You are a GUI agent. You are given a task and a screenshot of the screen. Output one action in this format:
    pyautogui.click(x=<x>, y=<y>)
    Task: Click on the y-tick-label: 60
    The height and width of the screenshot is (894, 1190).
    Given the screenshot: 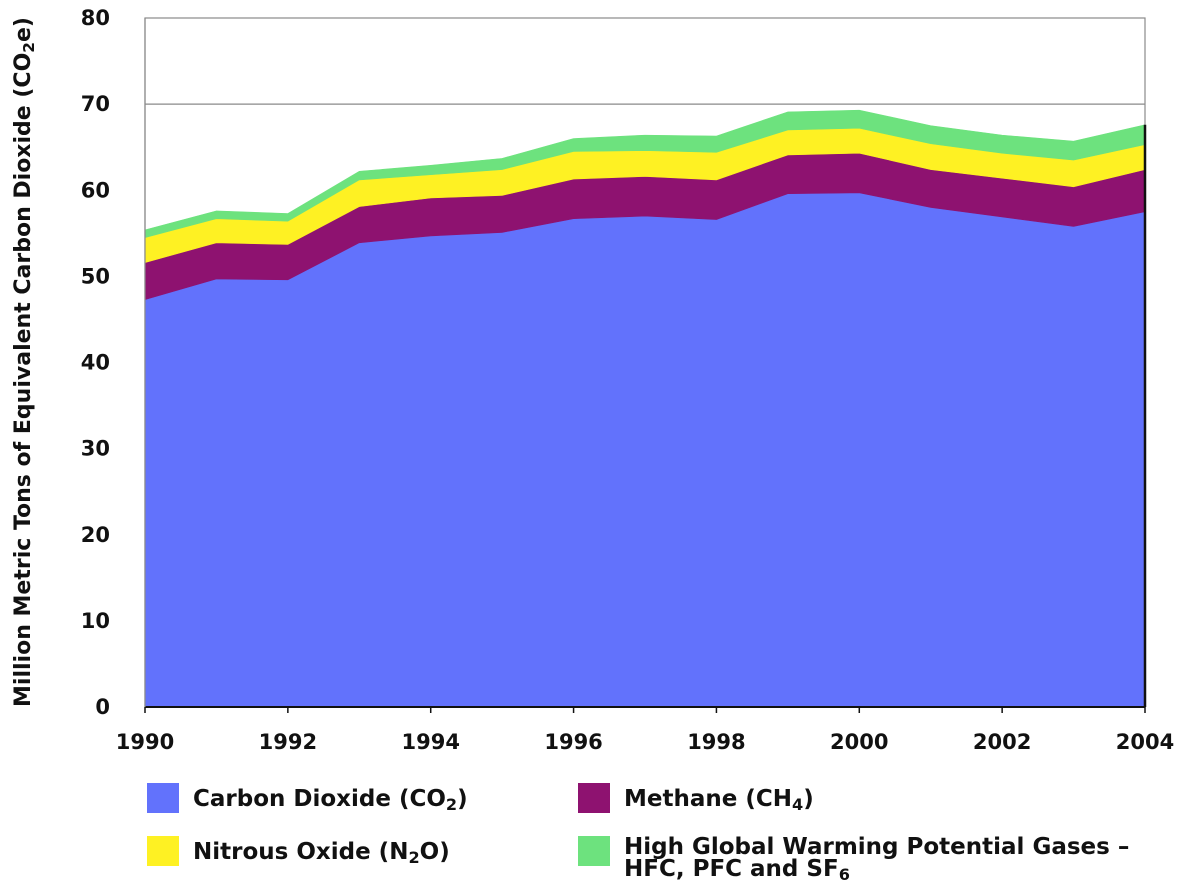 What is the action you would take?
    pyautogui.click(x=95, y=190)
    